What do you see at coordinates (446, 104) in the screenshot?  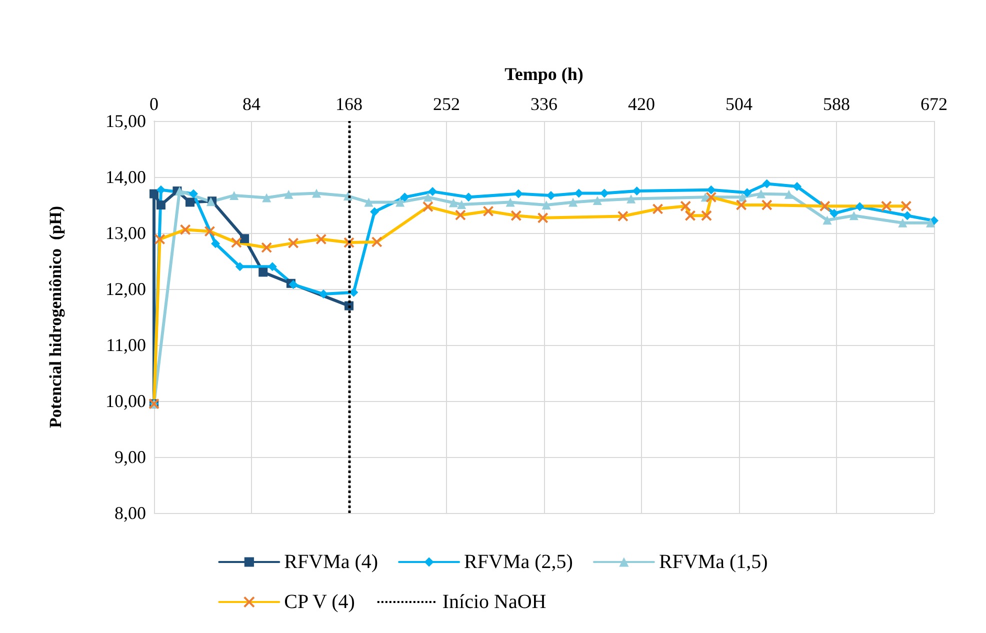 I see `x-tick-label: 252` at bounding box center [446, 104].